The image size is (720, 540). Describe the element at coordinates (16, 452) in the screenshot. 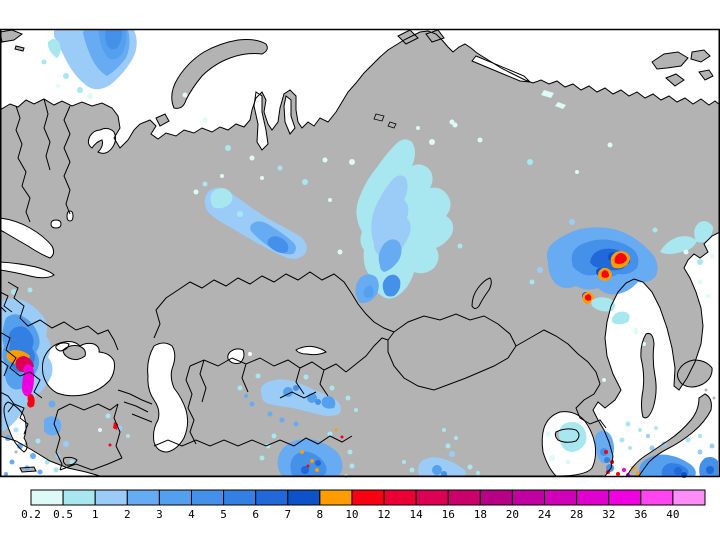

I see `greek-island-dot` at that location.